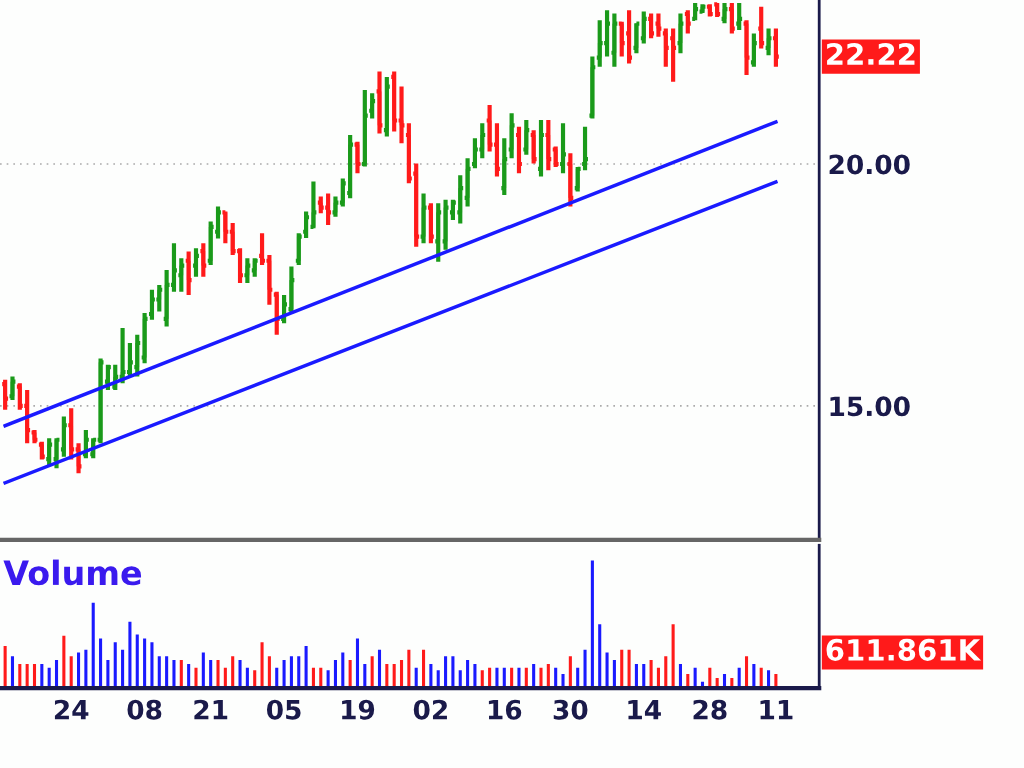 This screenshot has height=768, width=1024. What do you see at coordinates (71, 709) in the screenshot?
I see `x-tick-label: 24` at bounding box center [71, 709].